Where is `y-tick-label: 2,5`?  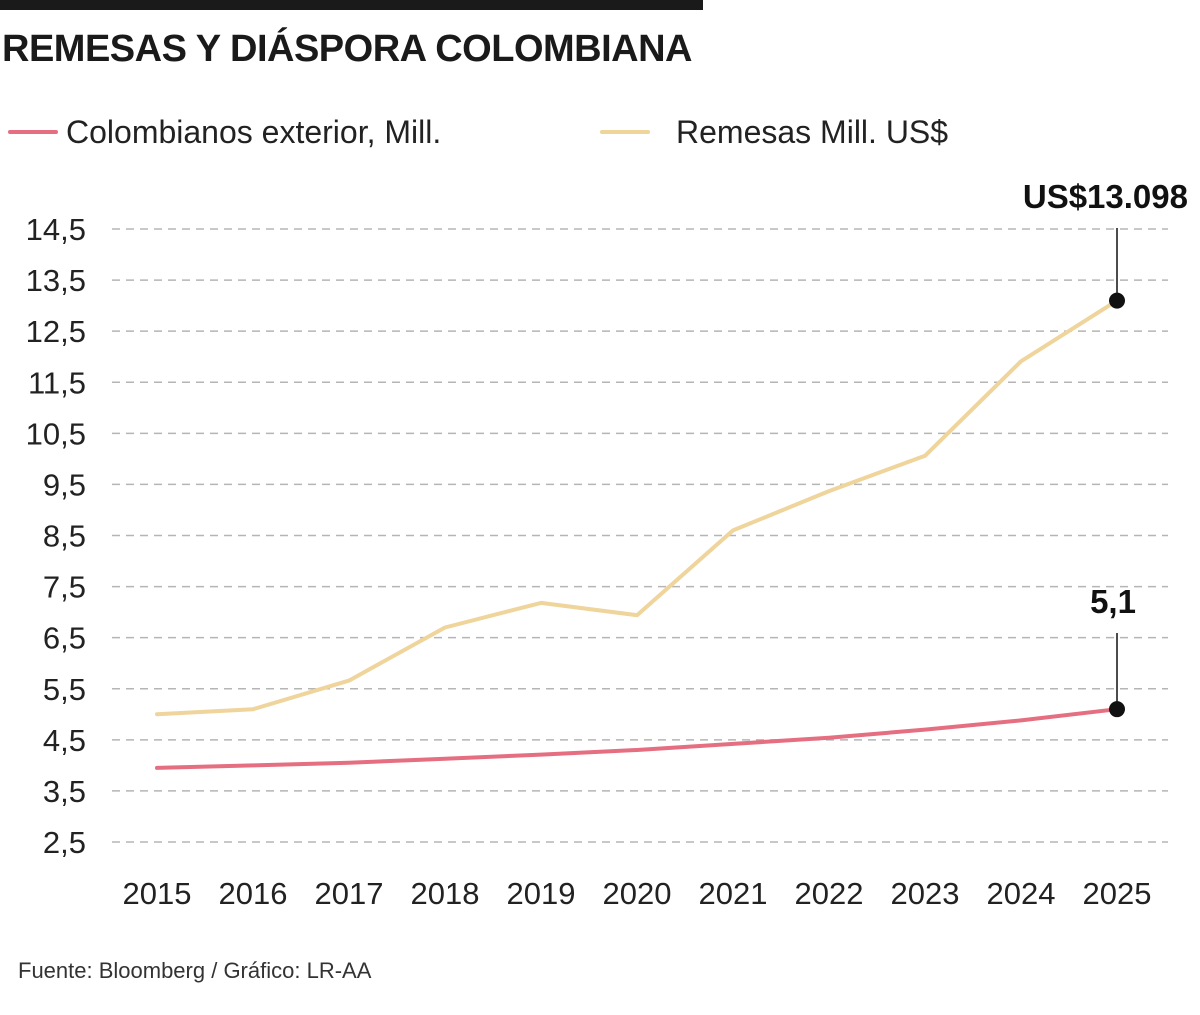
y-tick-label: 2,5 is located at coordinates (64, 842).